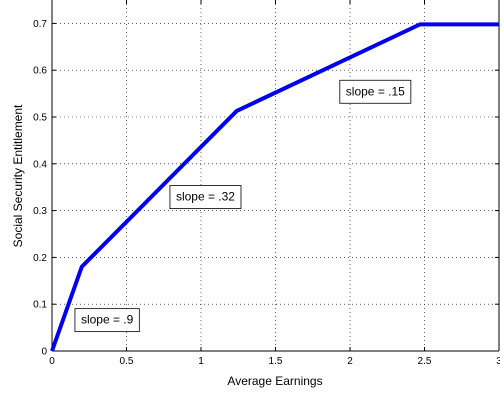 This screenshot has height=394, width=500. I want to click on annotation-text: slope = .32, so click(205, 197).